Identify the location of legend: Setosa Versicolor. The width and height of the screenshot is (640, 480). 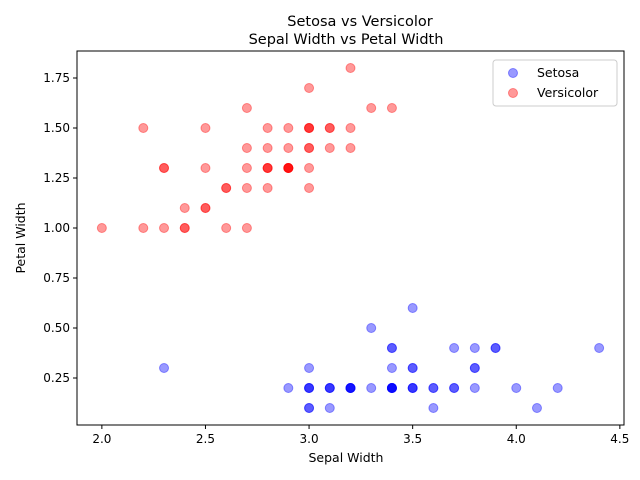
(555, 83).